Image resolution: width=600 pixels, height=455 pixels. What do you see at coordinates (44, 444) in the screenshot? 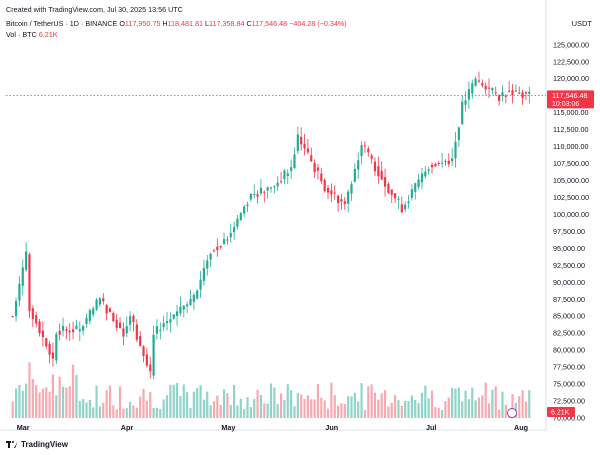
I see `tradingview-brand: TradingView` at bounding box center [44, 444].